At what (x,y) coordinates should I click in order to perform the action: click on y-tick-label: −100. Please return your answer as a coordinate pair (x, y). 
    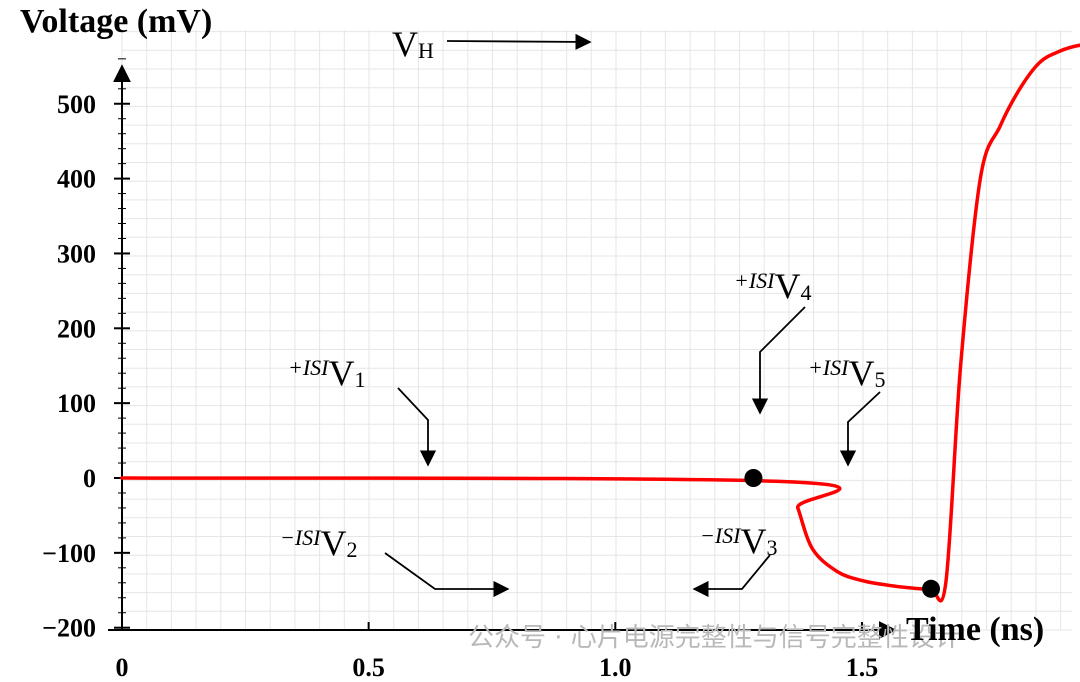
    Looking at the image, I should click on (69, 553).